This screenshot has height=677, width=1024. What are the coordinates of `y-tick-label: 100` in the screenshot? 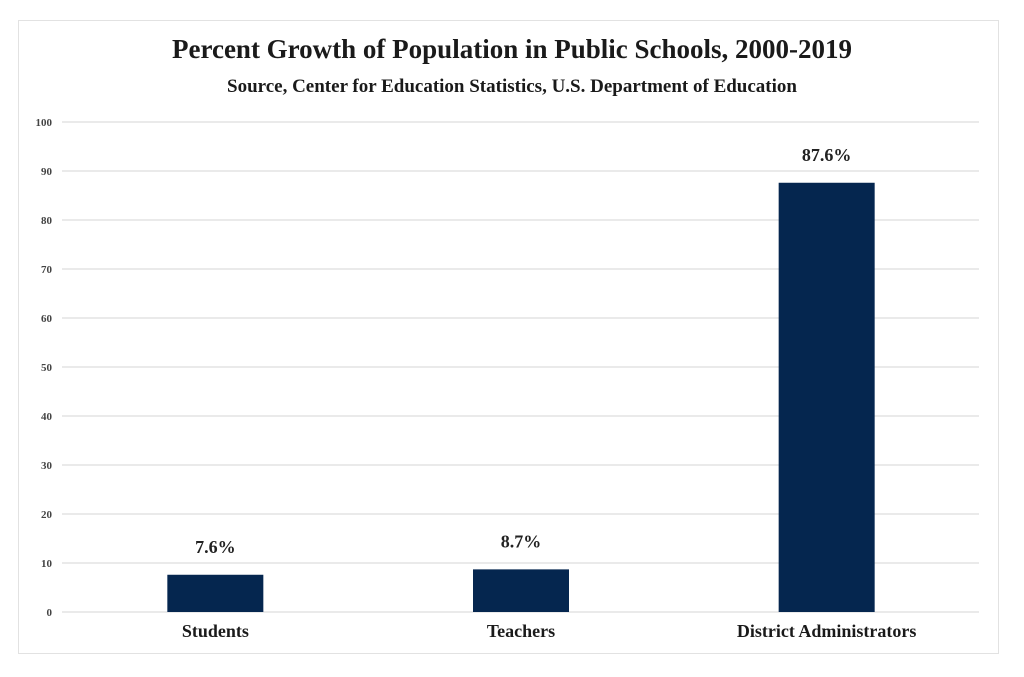 It's located at (44, 123).